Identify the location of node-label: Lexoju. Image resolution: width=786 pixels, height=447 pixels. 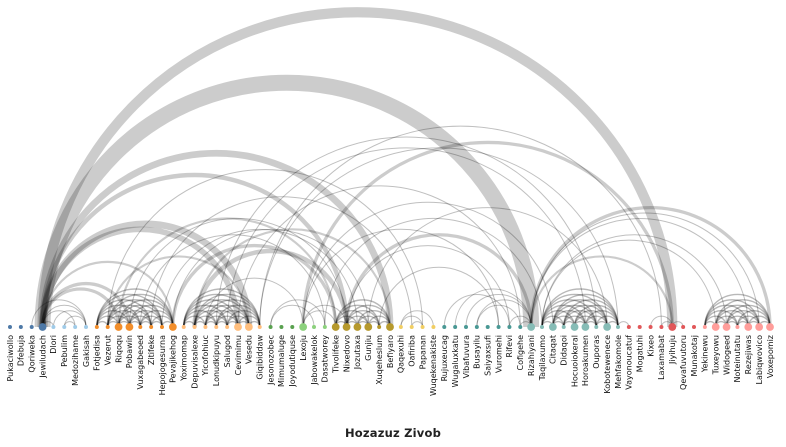
(303, 348).